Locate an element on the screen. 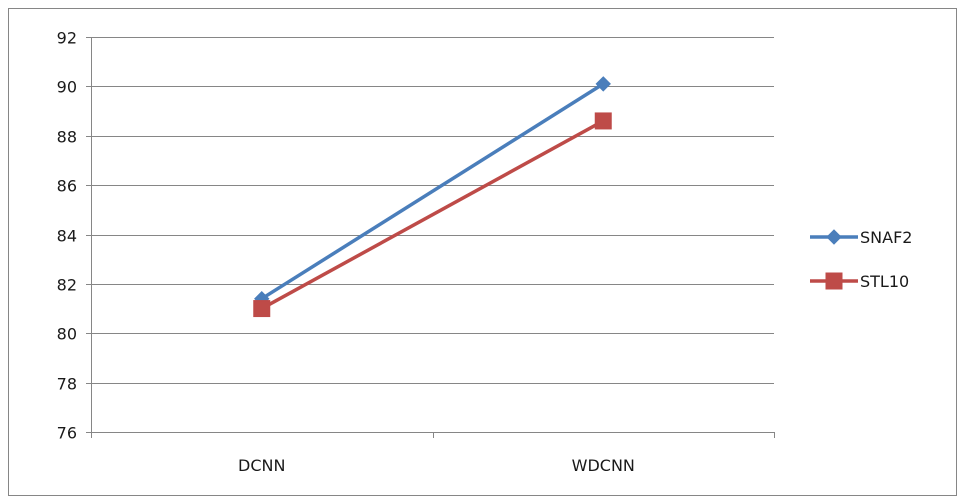  legend: SNAF2 STL10 is located at coordinates (861, 259).